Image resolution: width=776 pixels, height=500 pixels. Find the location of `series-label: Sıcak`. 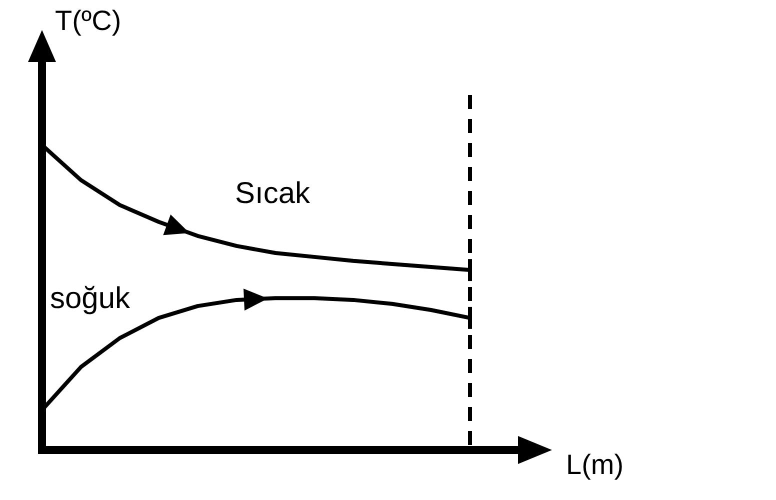

series-label: Sıcak is located at coordinates (273, 193).